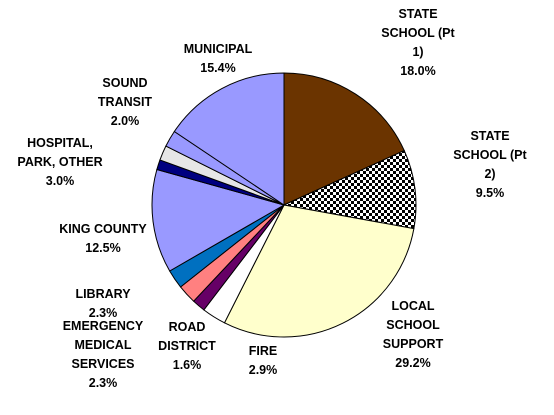  What do you see at coordinates (417, 71) in the screenshot?
I see `slice-percent: 18.0%` at bounding box center [417, 71].